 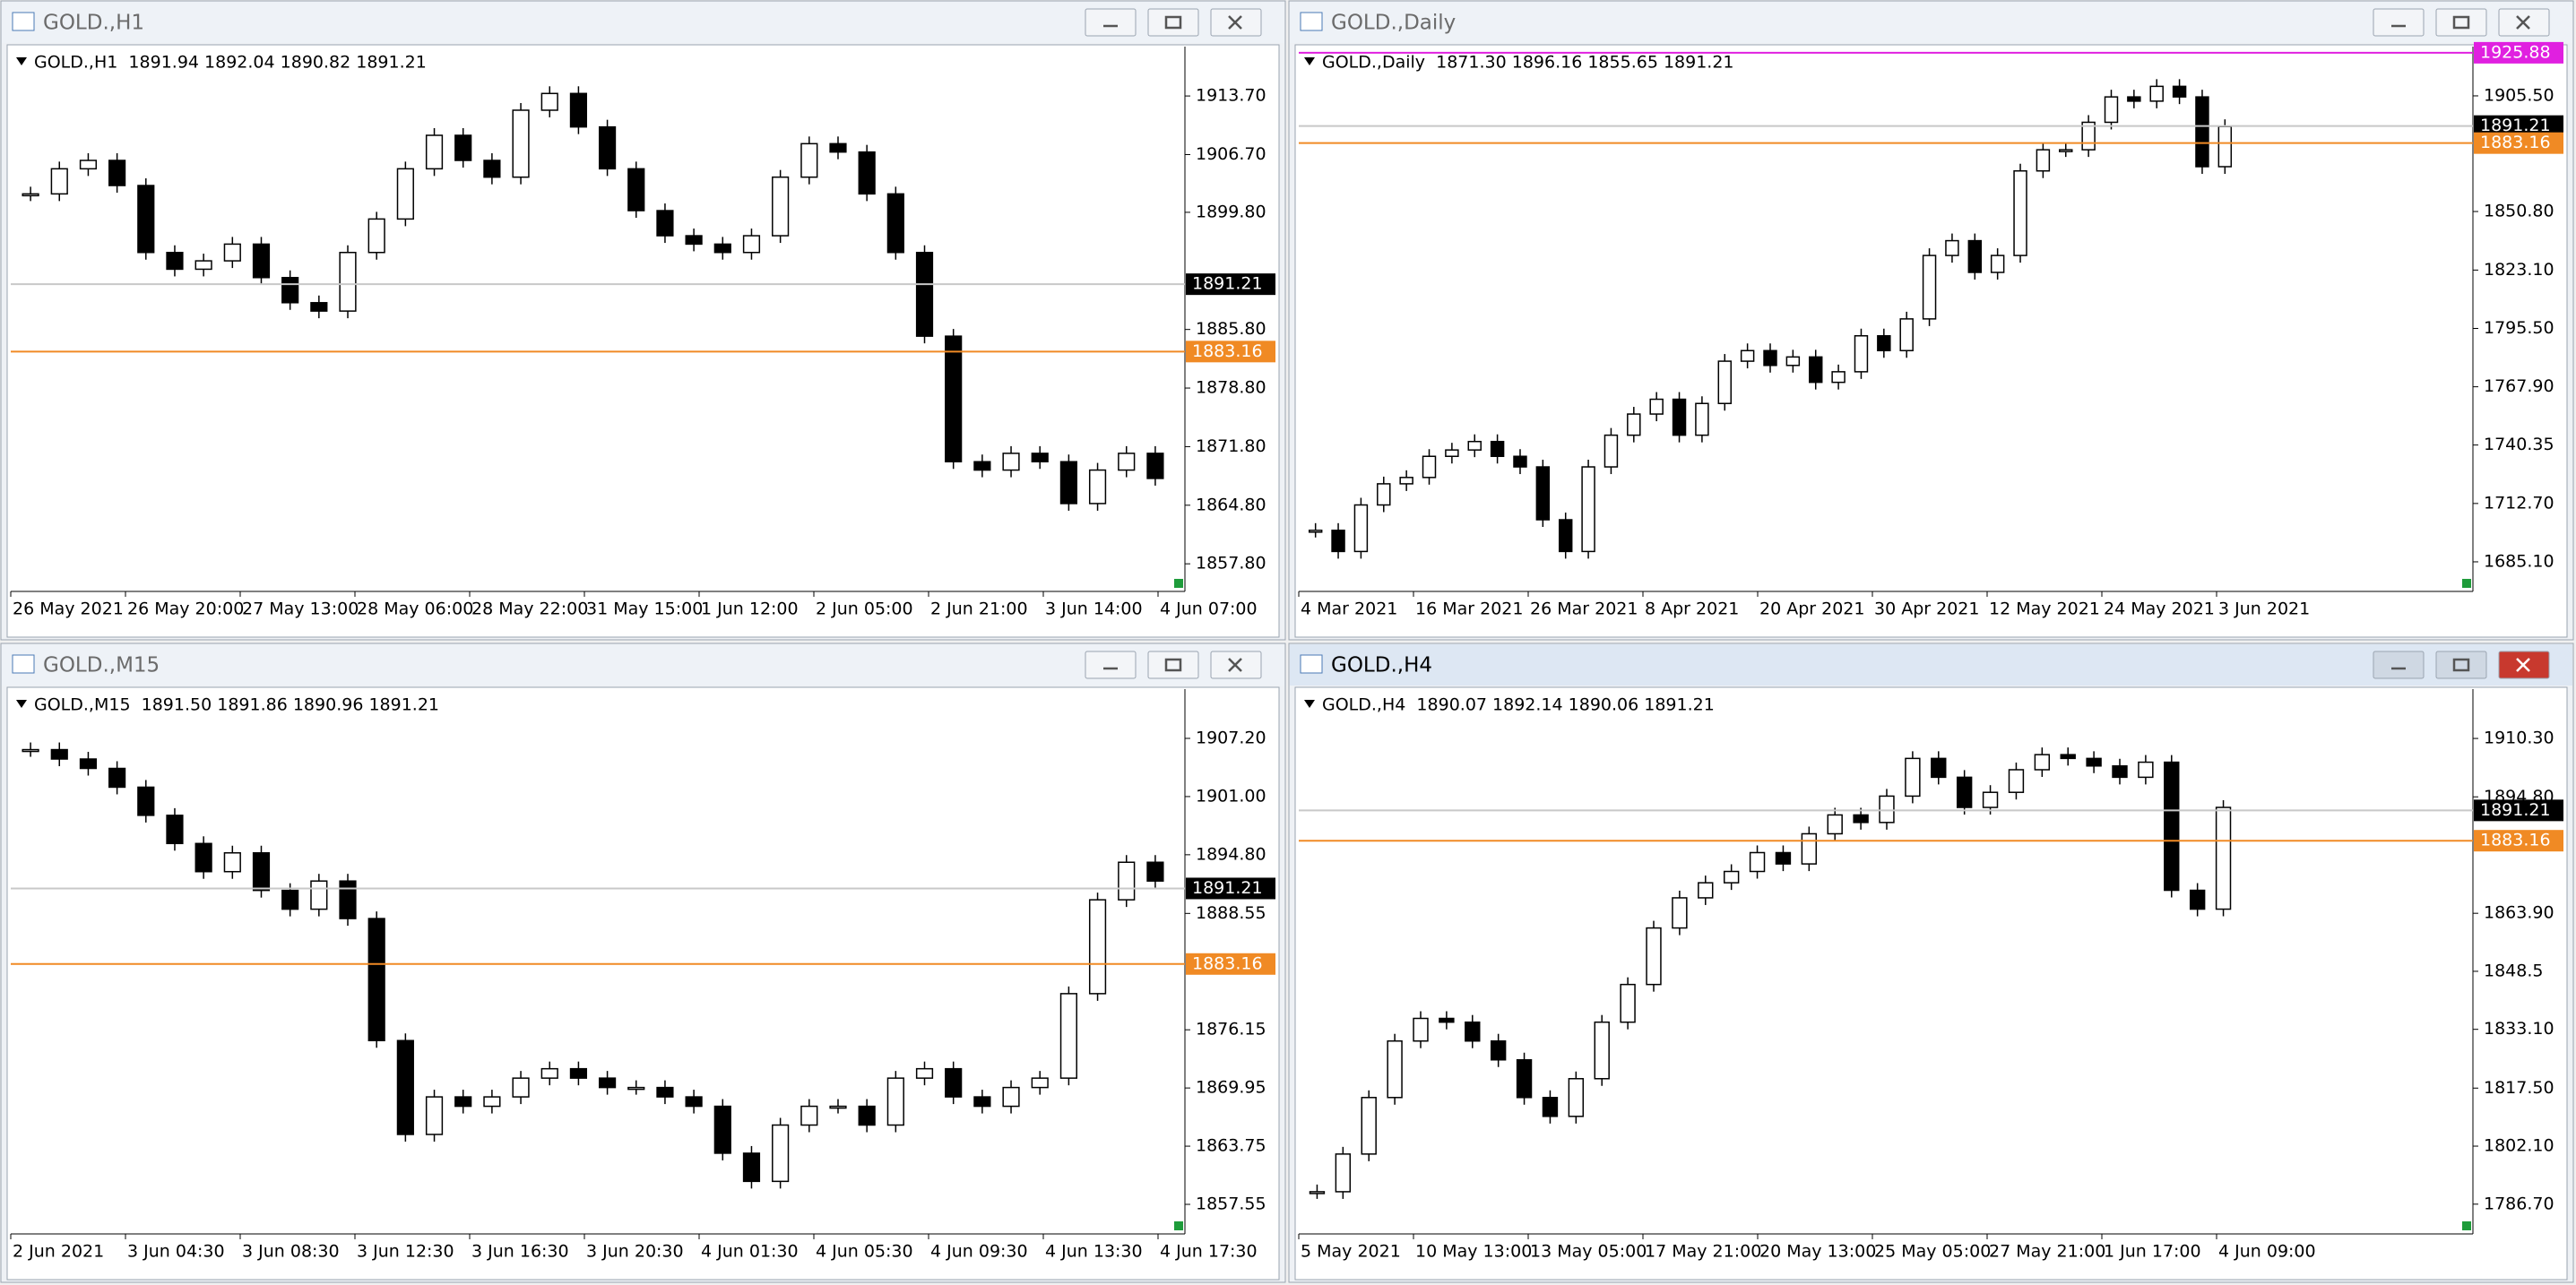 I want to click on y-tick-label: 1913.70, so click(x=1231, y=96).